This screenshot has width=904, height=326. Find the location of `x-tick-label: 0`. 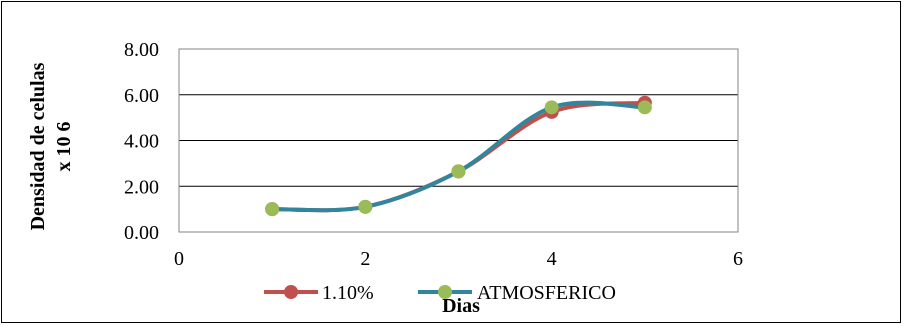

x-tick-label: 0 is located at coordinates (179, 259).